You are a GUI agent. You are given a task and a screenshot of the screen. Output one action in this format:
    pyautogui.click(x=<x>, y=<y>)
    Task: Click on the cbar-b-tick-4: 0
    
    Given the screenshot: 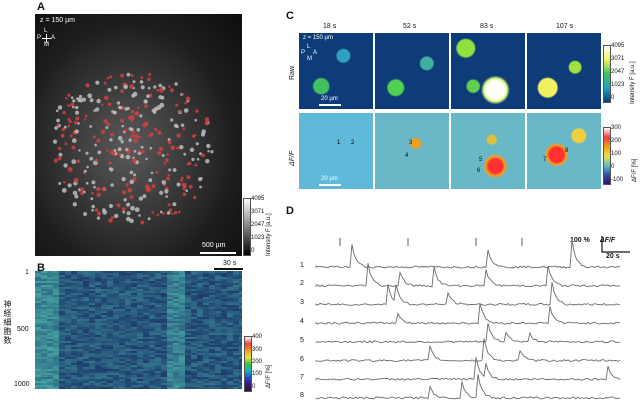 What is the action you would take?
    pyautogui.click(x=254, y=387)
    